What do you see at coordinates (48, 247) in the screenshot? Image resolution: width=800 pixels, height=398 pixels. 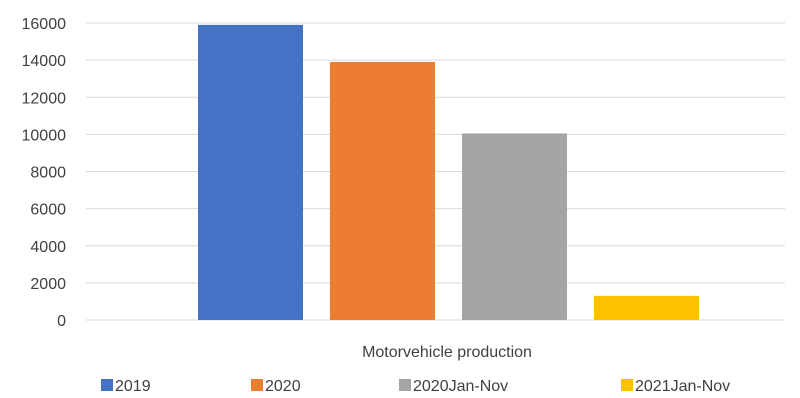 I see `y-tick-label: 4000` at bounding box center [48, 247].